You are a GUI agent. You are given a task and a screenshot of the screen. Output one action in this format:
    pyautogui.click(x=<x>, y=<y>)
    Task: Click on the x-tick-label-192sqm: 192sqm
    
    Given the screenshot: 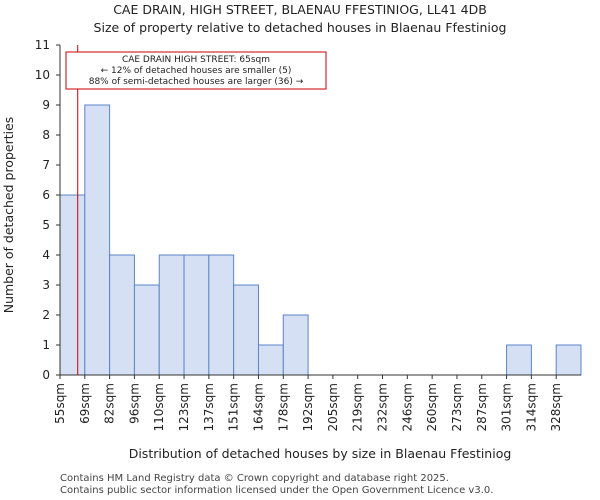 What is the action you would take?
    pyautogui.click(x=308, y=407)
    